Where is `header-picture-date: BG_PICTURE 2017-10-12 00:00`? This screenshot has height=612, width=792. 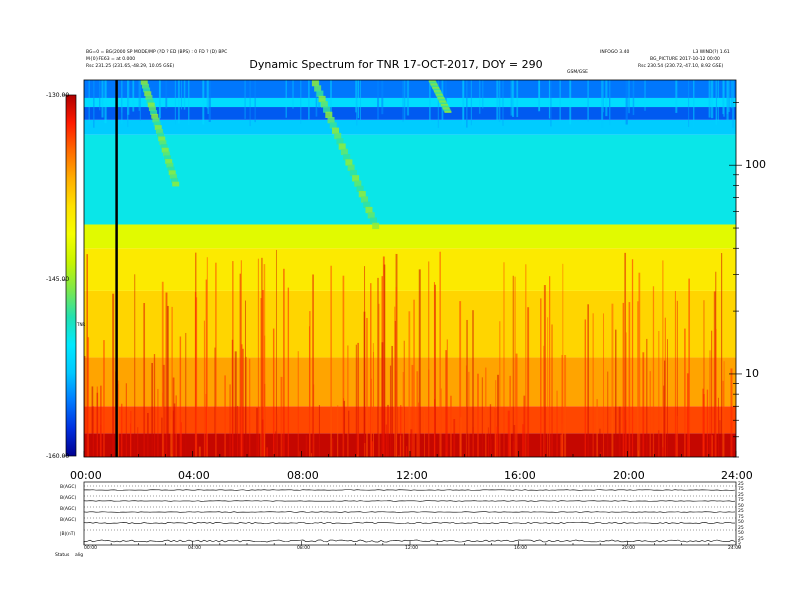 header-picture-date: BG_PICTURE 2017-10-12 00:00 is located at coordinates (685, 59).